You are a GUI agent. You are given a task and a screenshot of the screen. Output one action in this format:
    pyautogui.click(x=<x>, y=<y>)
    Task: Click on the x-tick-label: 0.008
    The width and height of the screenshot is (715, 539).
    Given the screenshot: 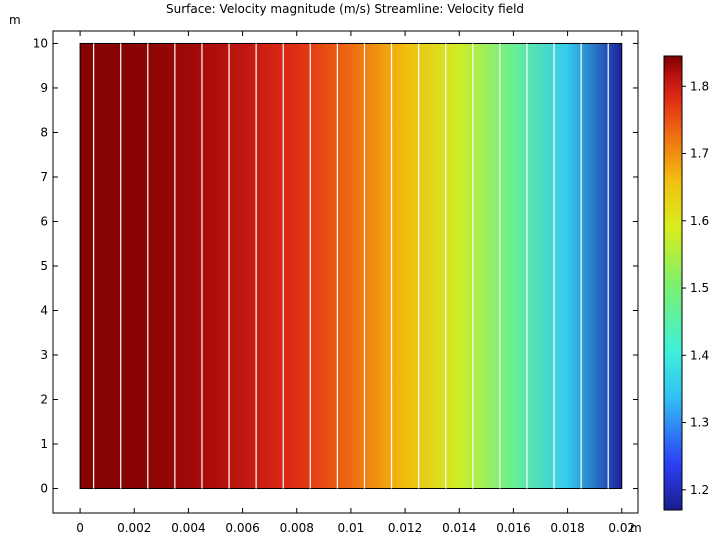 What is the action you would take?
    pyautogui.click(x=297, y=528)
    